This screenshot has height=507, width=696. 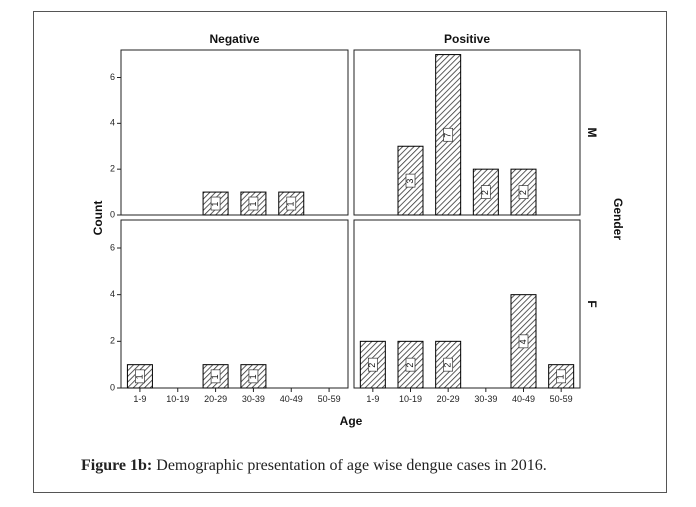 I want to click on column-header-negative: Negative, so click(x=234, y=39).